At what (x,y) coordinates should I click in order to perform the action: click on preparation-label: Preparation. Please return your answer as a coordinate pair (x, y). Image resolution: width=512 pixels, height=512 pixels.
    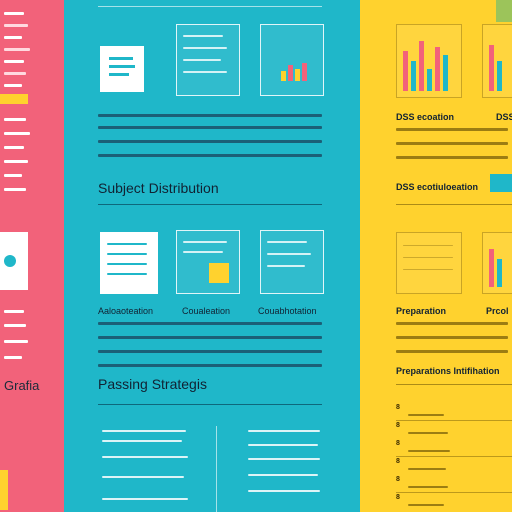
    Looking at the image, I should click on (421, 311).